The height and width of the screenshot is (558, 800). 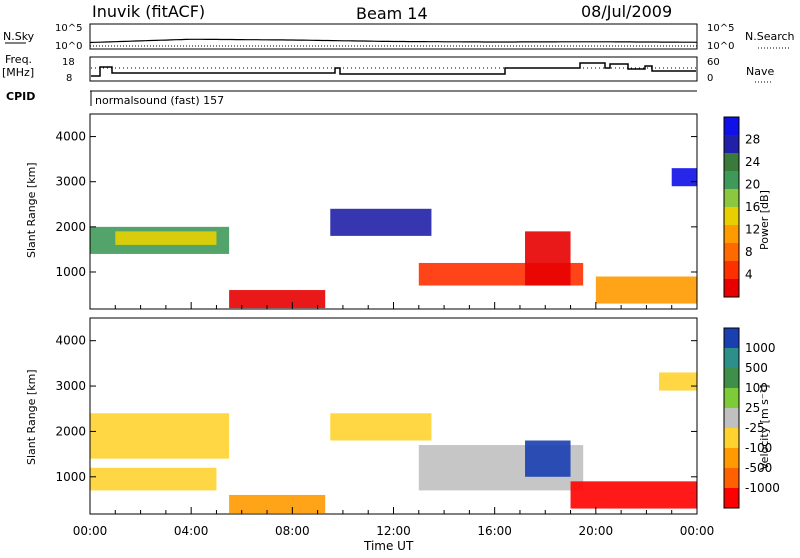 I want to click on x-tick-label: 08:00, so click(x=292, y=531).